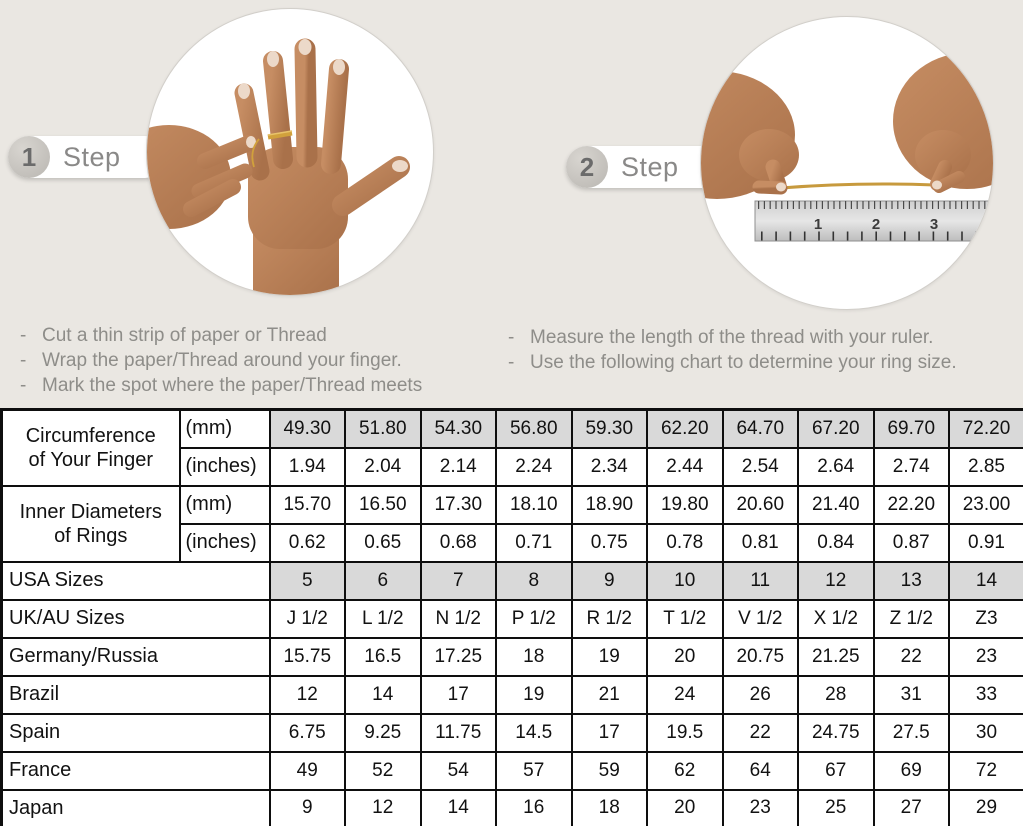 This screenshot has width=1023, height=826. I want to click on table-cell: 31, so click(911, 694).